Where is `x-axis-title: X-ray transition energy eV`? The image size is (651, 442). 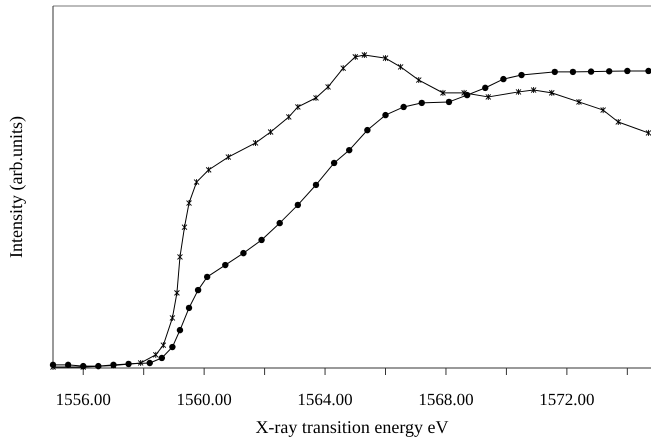
x-axis-title: X-ray transition energy eV is located at coordinates (352, 427).